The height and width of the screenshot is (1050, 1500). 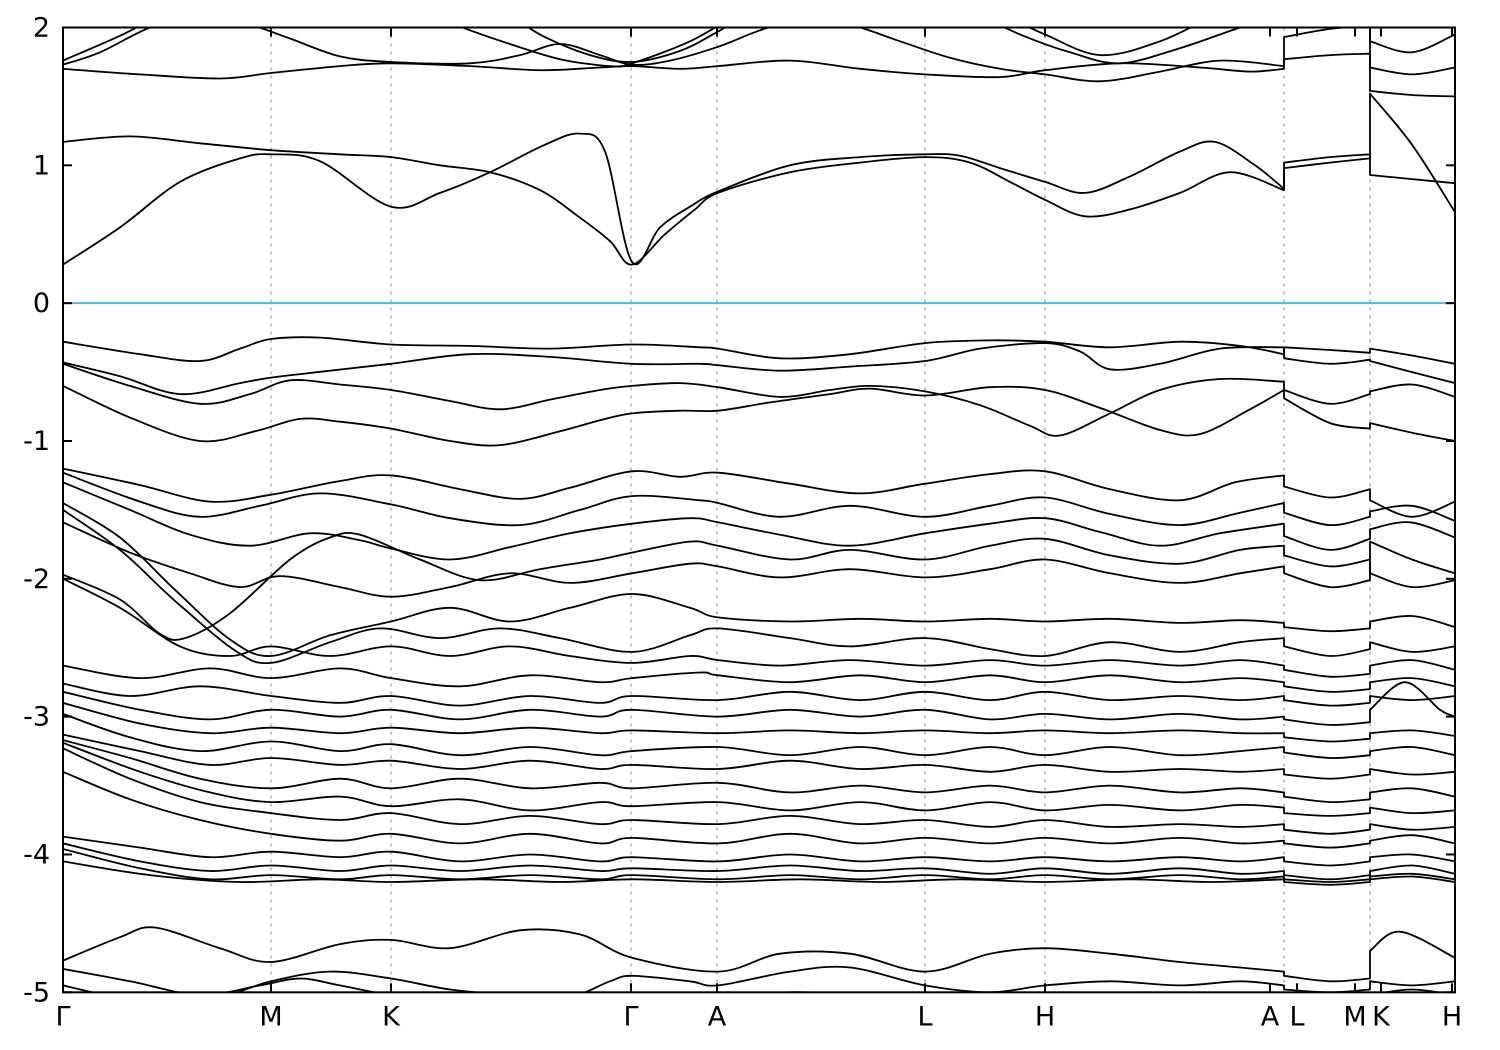 What do you see at coordinates (36, 579) in the screenshot?
I see `y-tick-label: -2` at bounding box center [36, 579].